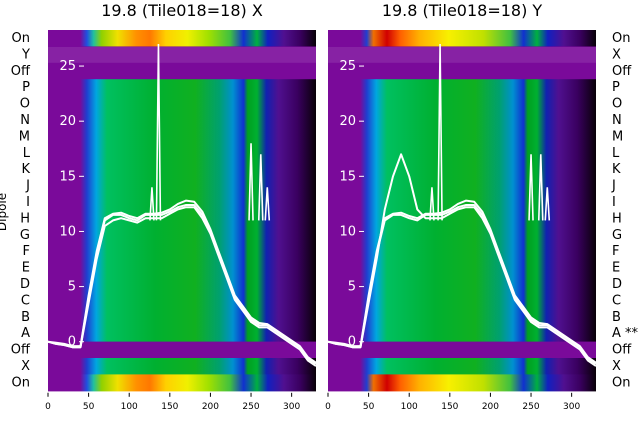 The image size is (640, 440). I want to click on row-label: E, so click(616, 268).